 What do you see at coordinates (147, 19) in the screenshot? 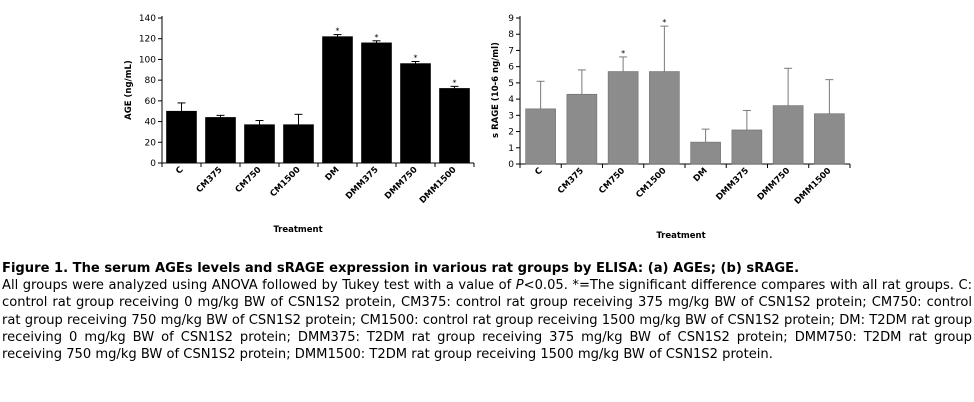
I see `y-tick-label: 140` at bounding box center [147, 19].